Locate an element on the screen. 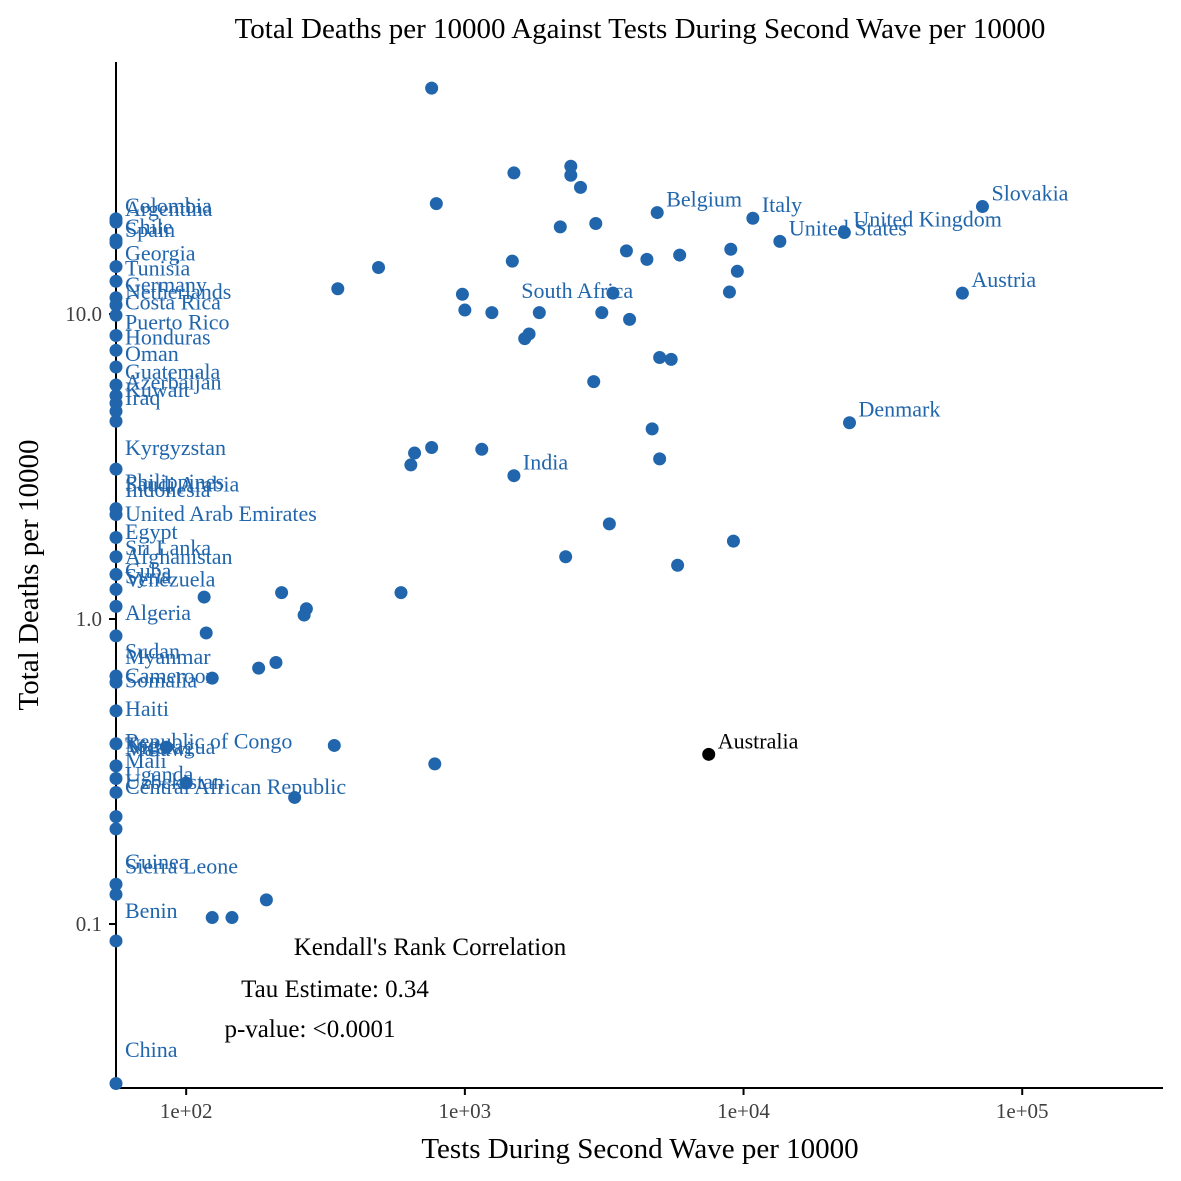  annotation-line-3: p-value: <0.0001 is located at coordinates (309, 1029).